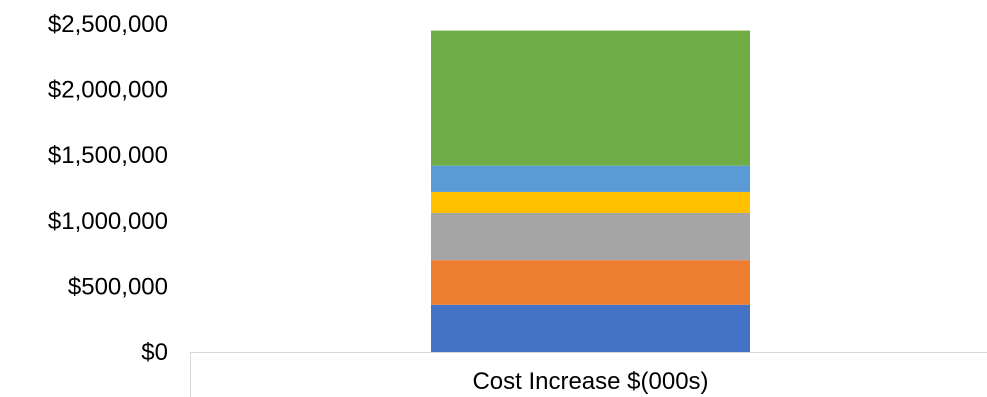 This screenshot has height=397, width=987. What do you see at coordinates (118, 286) in the screenshot?
I see `y-tick-label: $500,000` at bounding box center [118, 286].